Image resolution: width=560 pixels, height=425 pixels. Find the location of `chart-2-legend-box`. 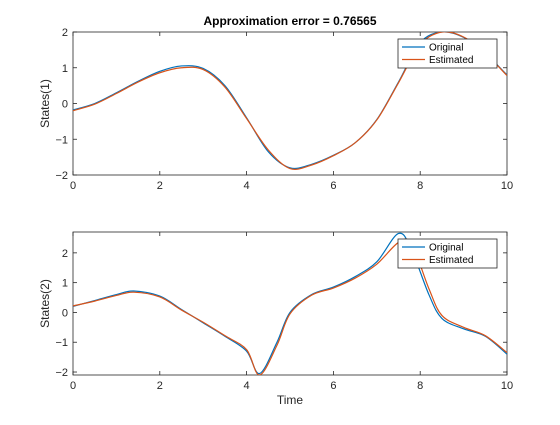

chart-2-legend-box is located at coordinates (447, 253).